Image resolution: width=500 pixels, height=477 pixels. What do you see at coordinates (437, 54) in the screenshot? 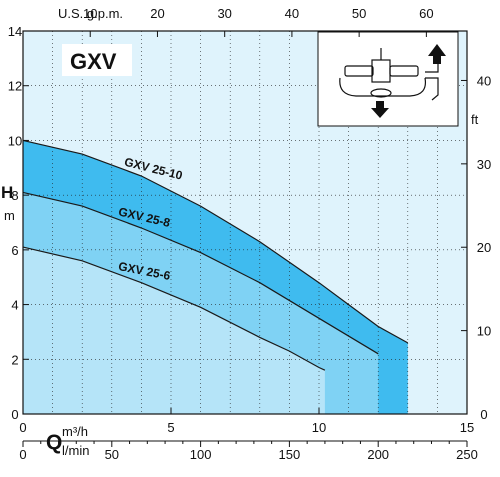
I see `outlet-arrow-icon` at bounding box center [437, 54].